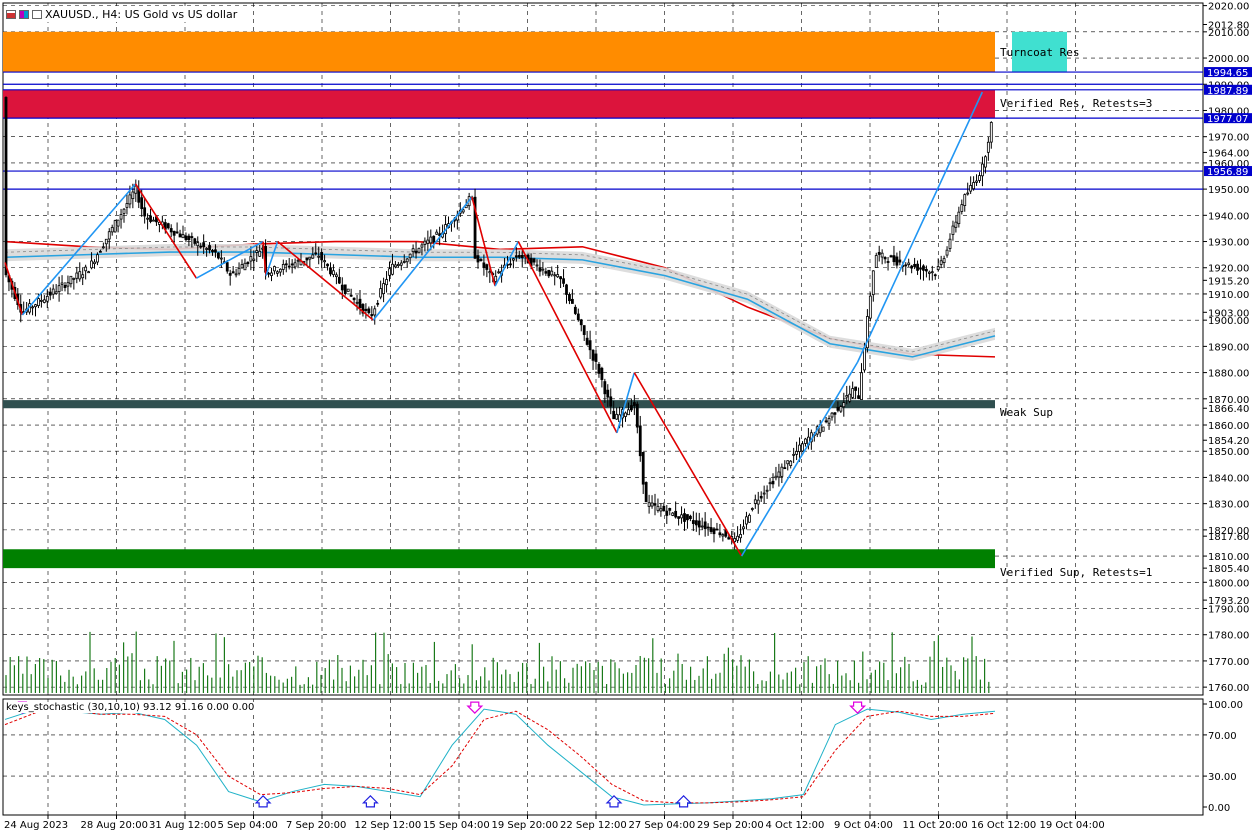 The width and height of the screenshot is (1254, 835). Describe the element at coordinates (37, 14) in the screenshot. I see `template-icon` at that location.